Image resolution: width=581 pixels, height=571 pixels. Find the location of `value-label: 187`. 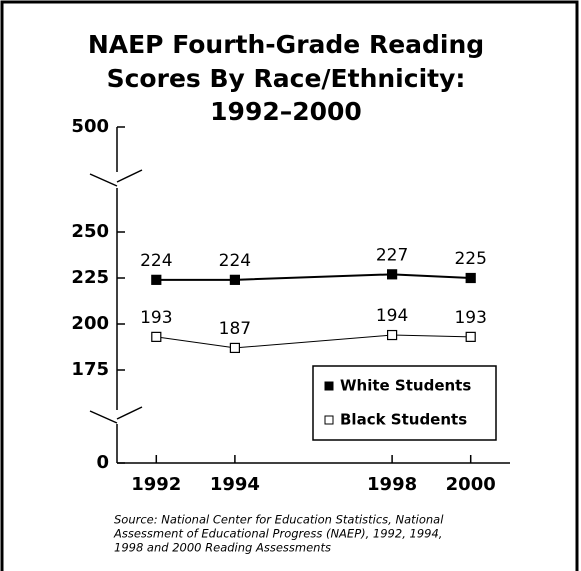

value-label: 187 is located at coordinates (235, 329).